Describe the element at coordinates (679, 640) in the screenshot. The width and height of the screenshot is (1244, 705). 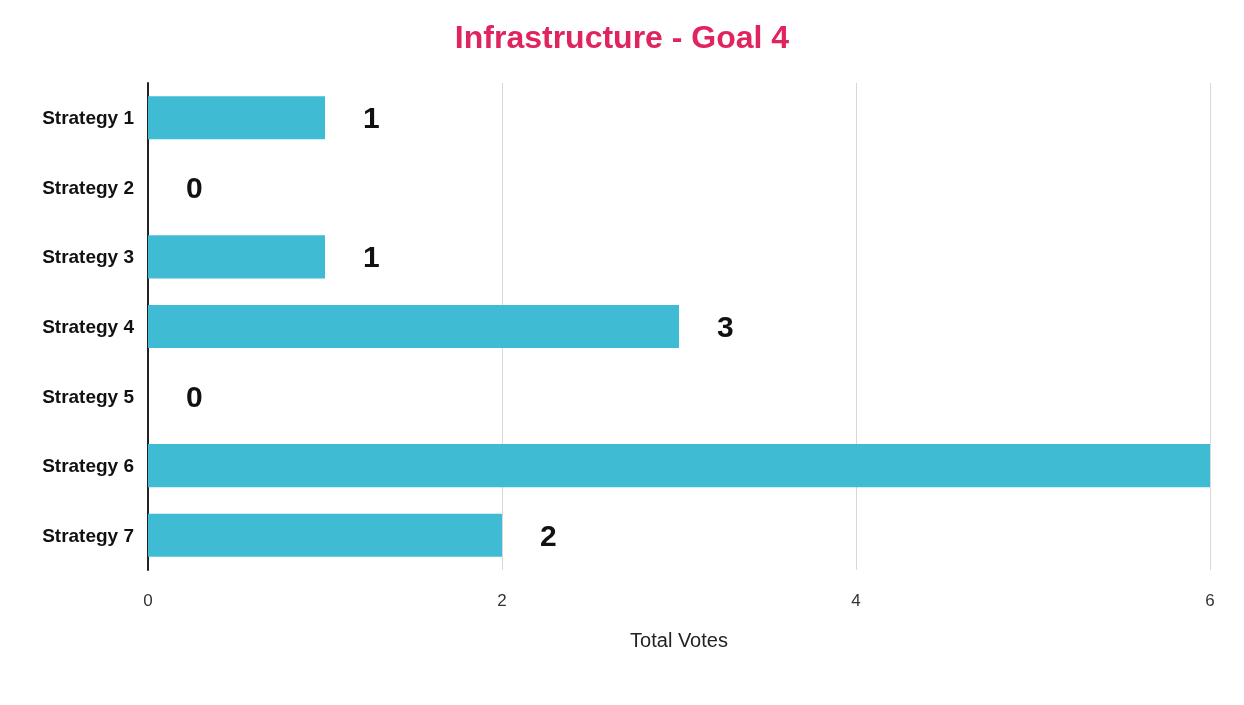
I see `x-axis-title: Total Votes` at that location.